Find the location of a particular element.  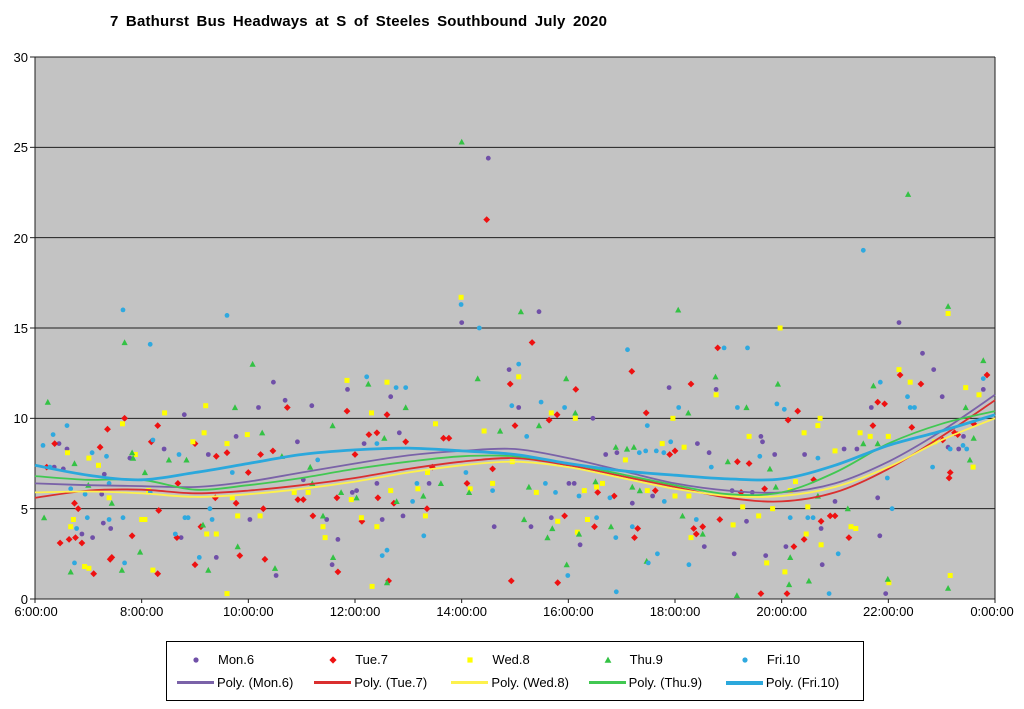

y-axis-tick-label: 10 is located at coordinates (20, 419).